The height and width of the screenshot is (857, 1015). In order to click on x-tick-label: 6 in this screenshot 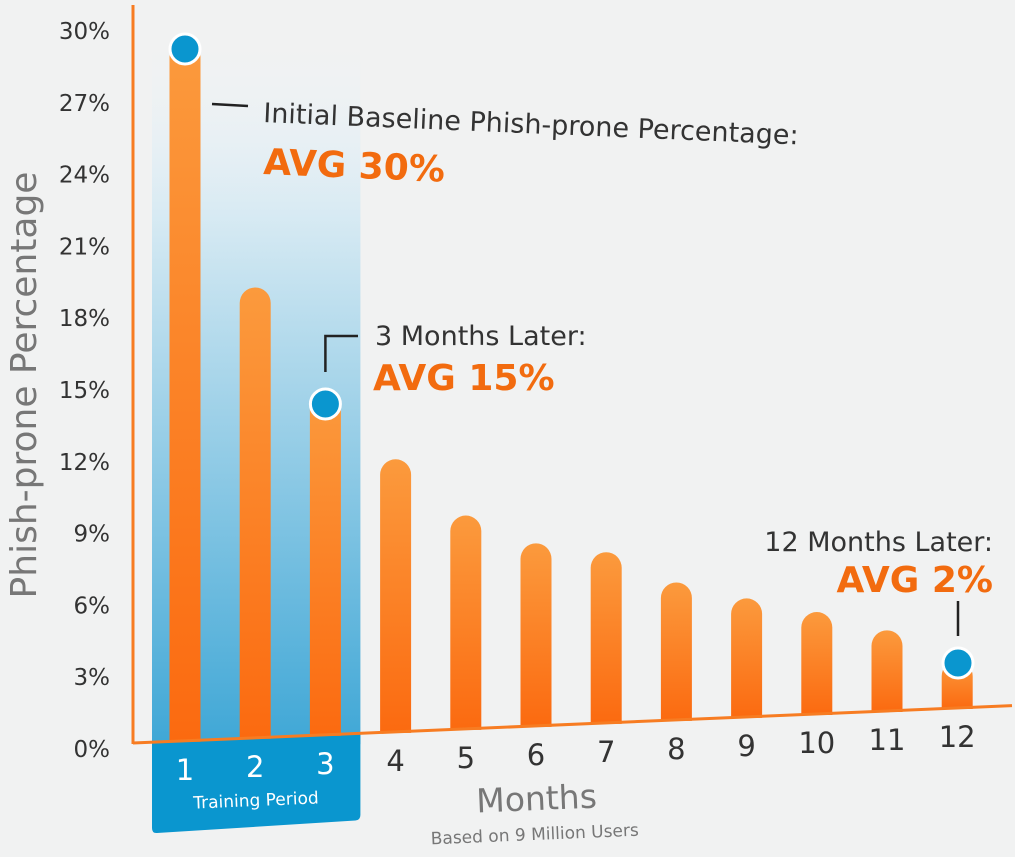, I will do `click(536, 755)`.